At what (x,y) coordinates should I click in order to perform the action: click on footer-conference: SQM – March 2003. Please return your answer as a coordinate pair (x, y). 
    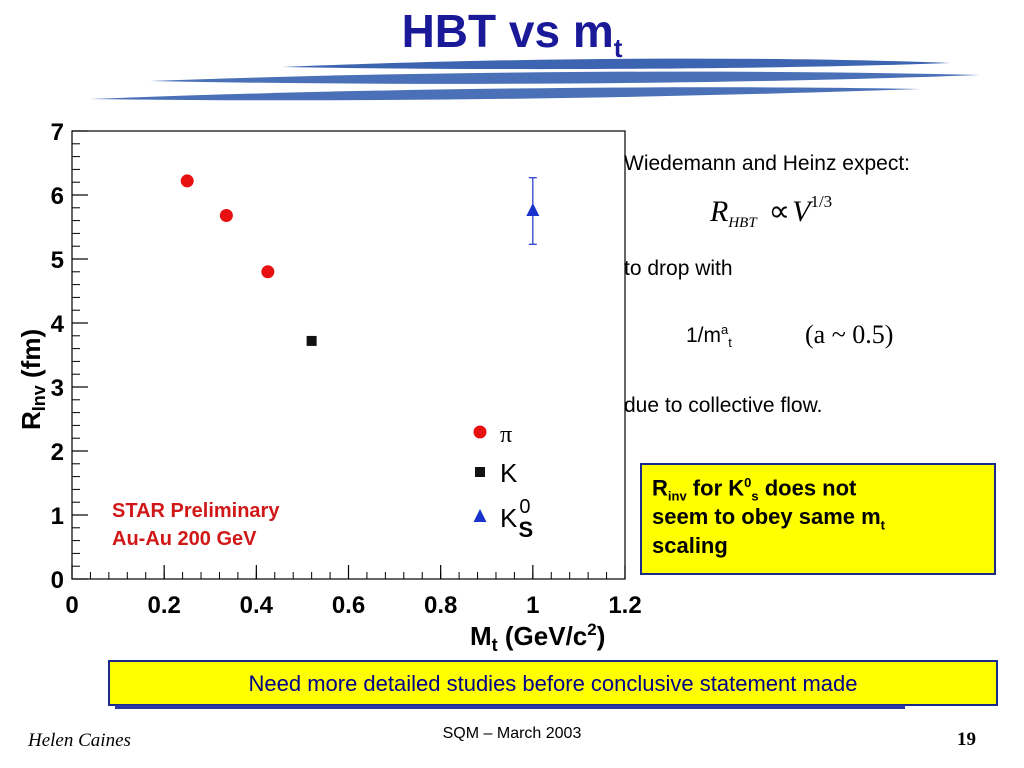
    Looking at the image, I should click on (512, 733).